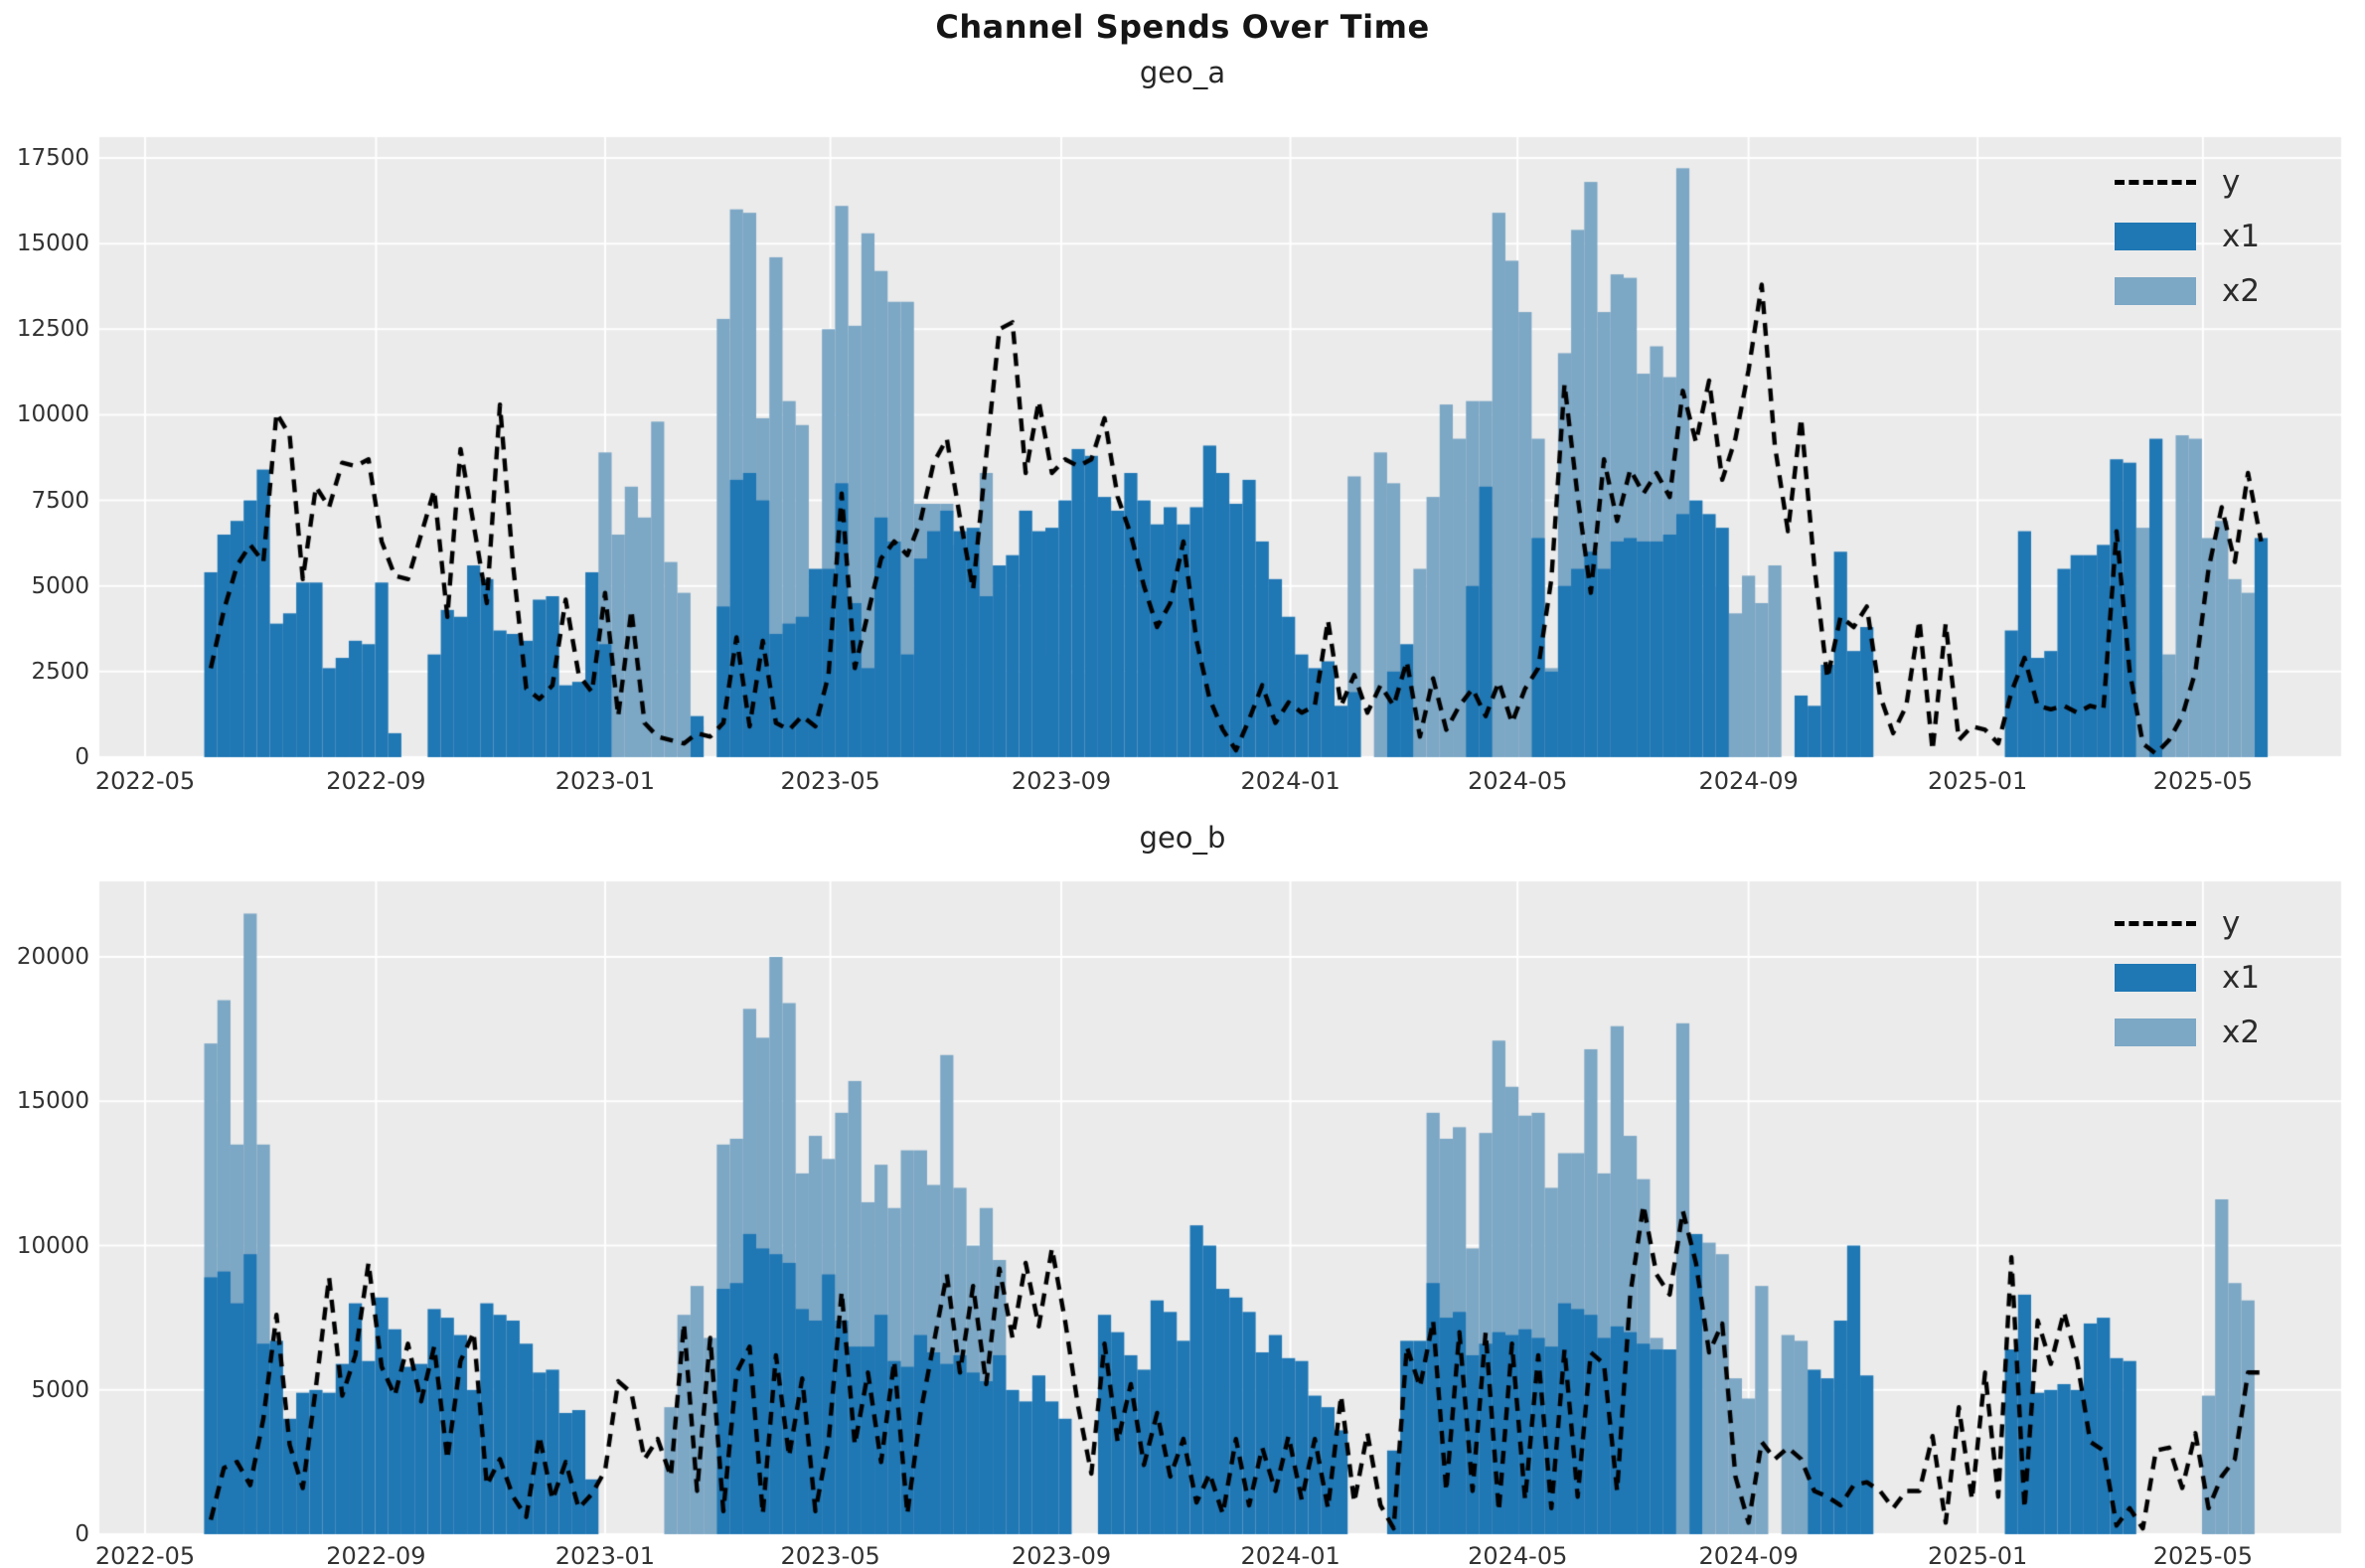 This screenshot has height=1568, width=2365. What do you see at coordinates (1182, 838) in the screenshot?
I see `subplot-title-geo-b: geo_b` at bounding box center [1182, 838].